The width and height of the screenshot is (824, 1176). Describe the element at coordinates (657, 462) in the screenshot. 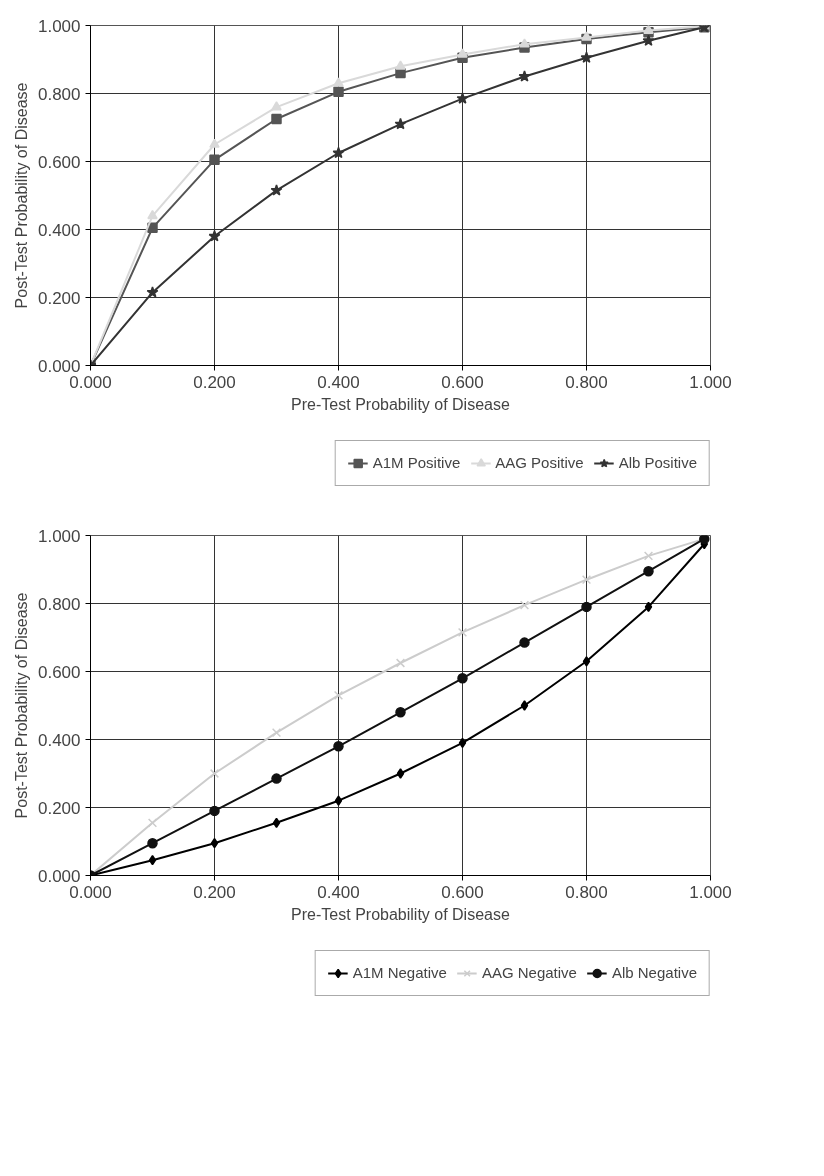

I see `legend-label: Alb Positive` at that location.